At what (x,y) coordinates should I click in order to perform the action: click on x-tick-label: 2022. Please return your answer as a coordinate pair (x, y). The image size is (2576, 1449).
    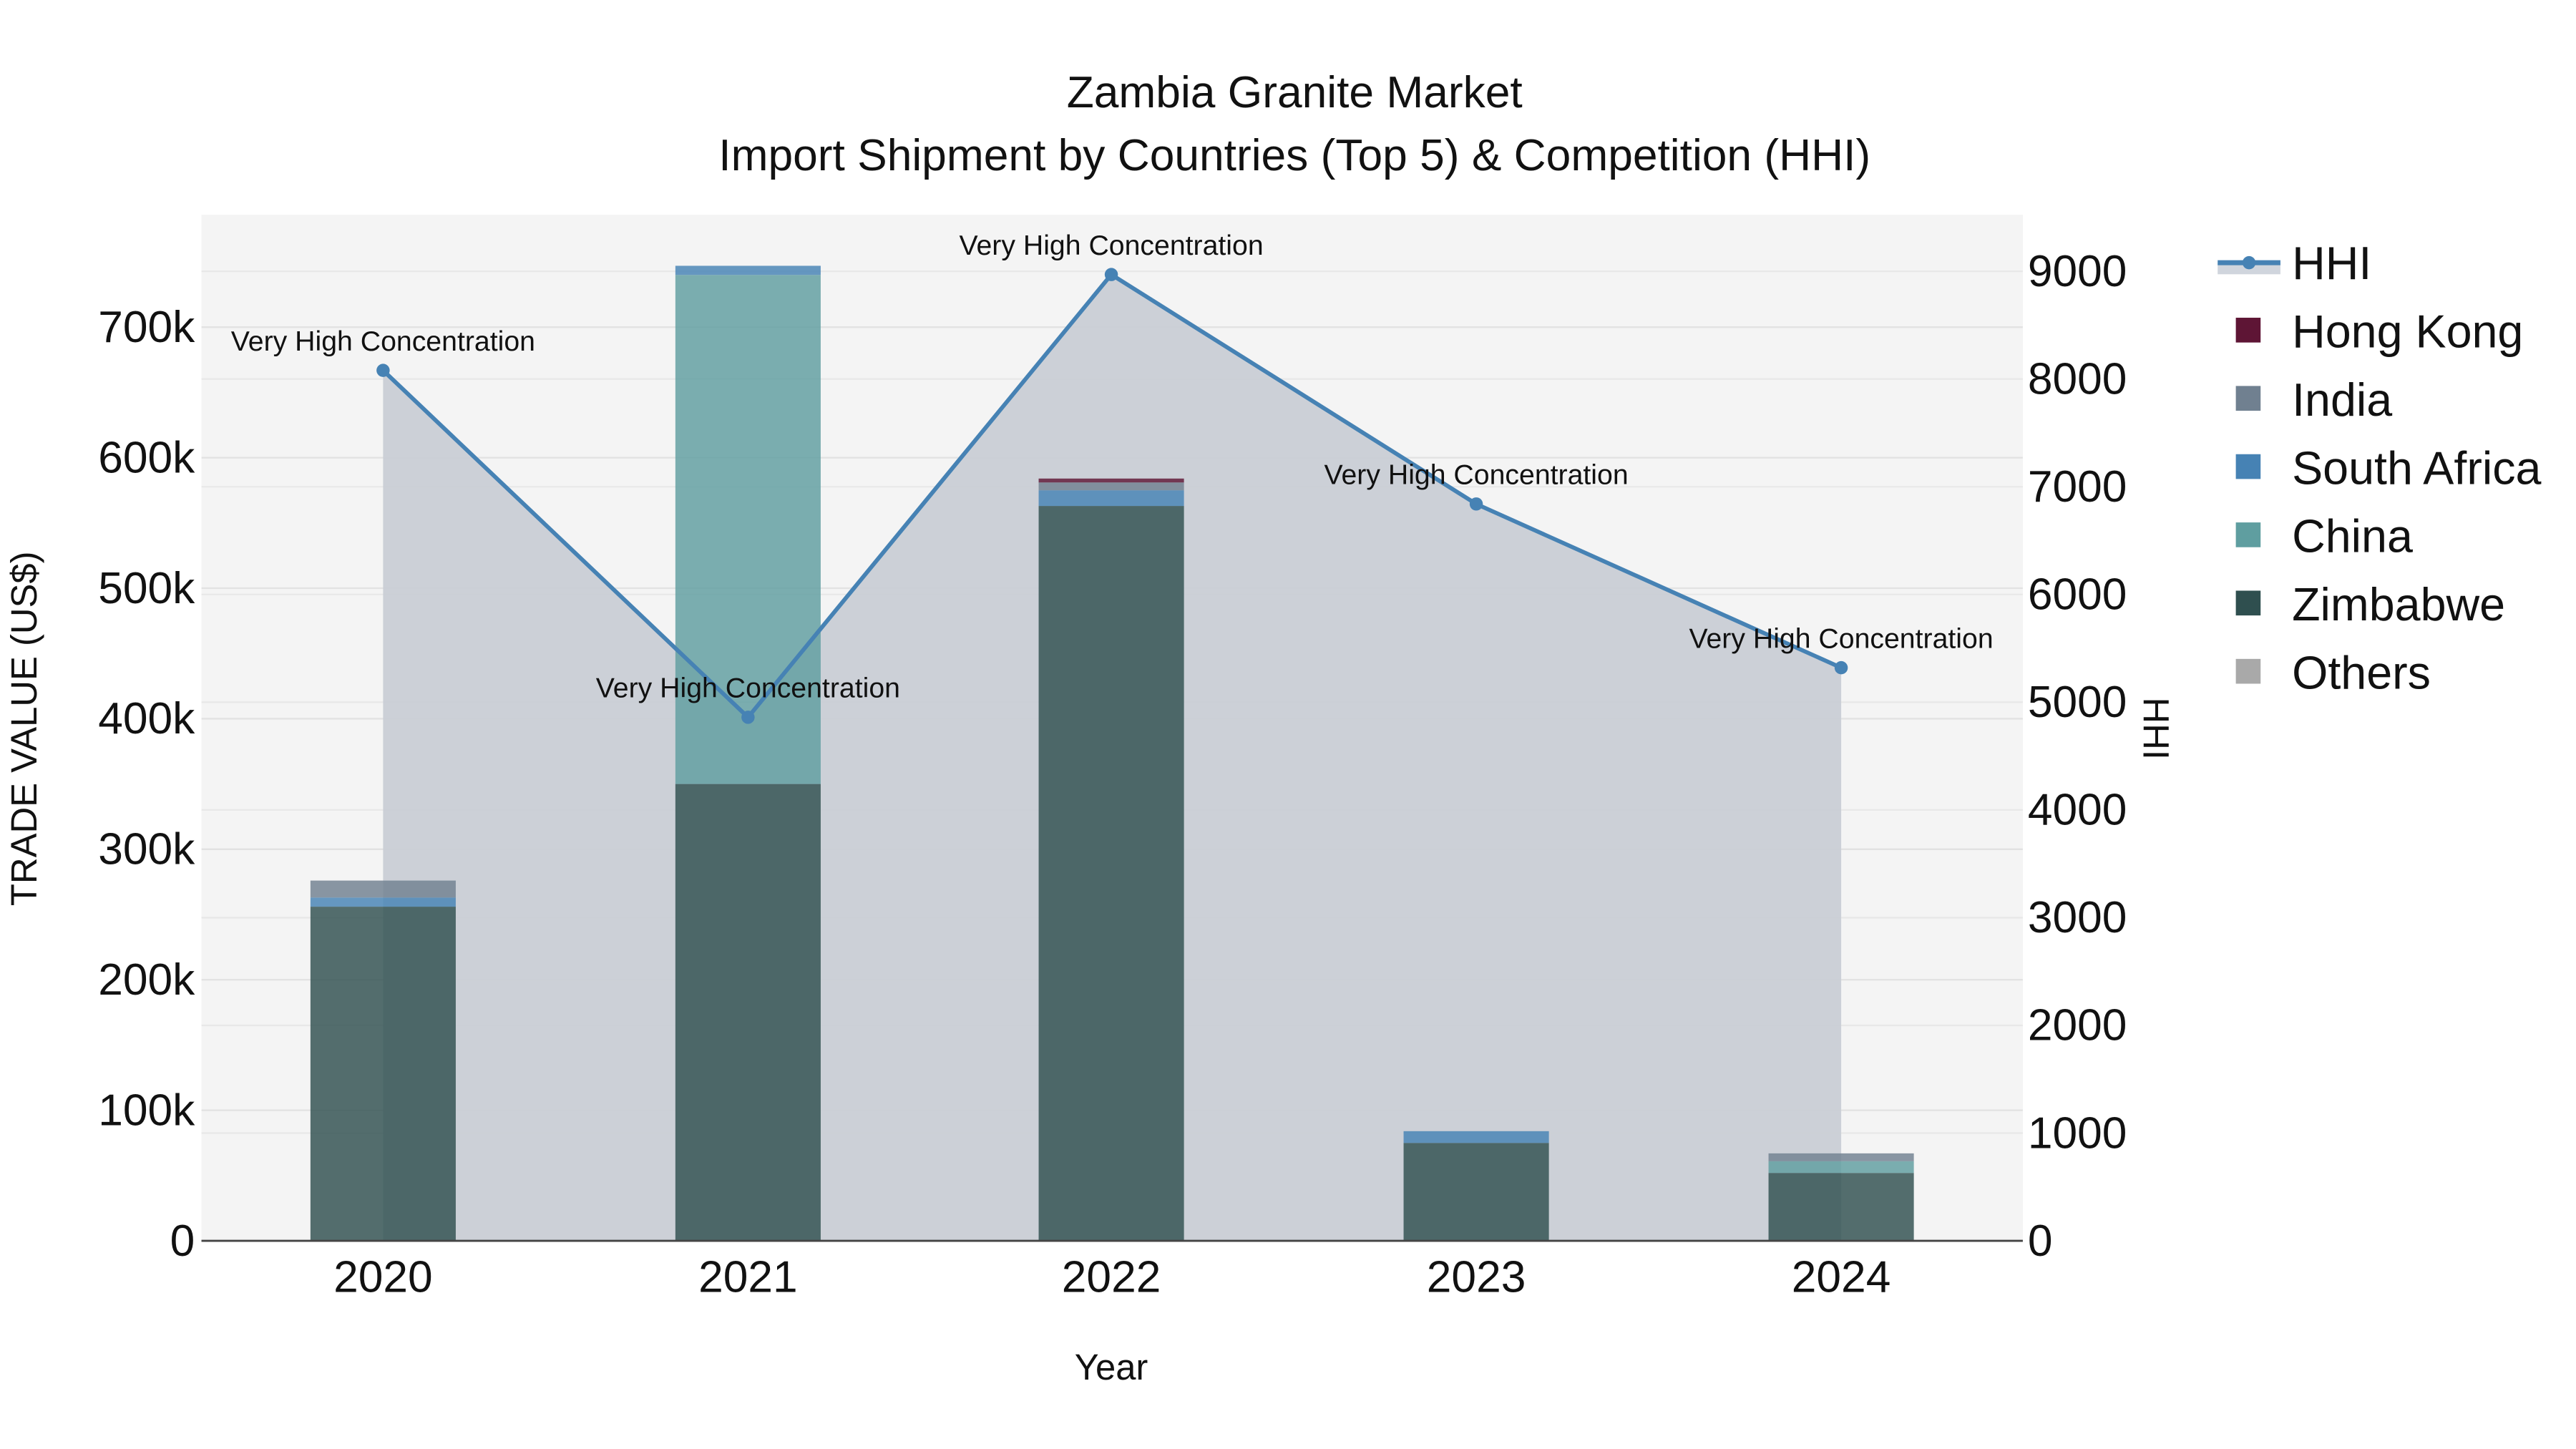
    Looking at the image, I should click on (1111, 1277).